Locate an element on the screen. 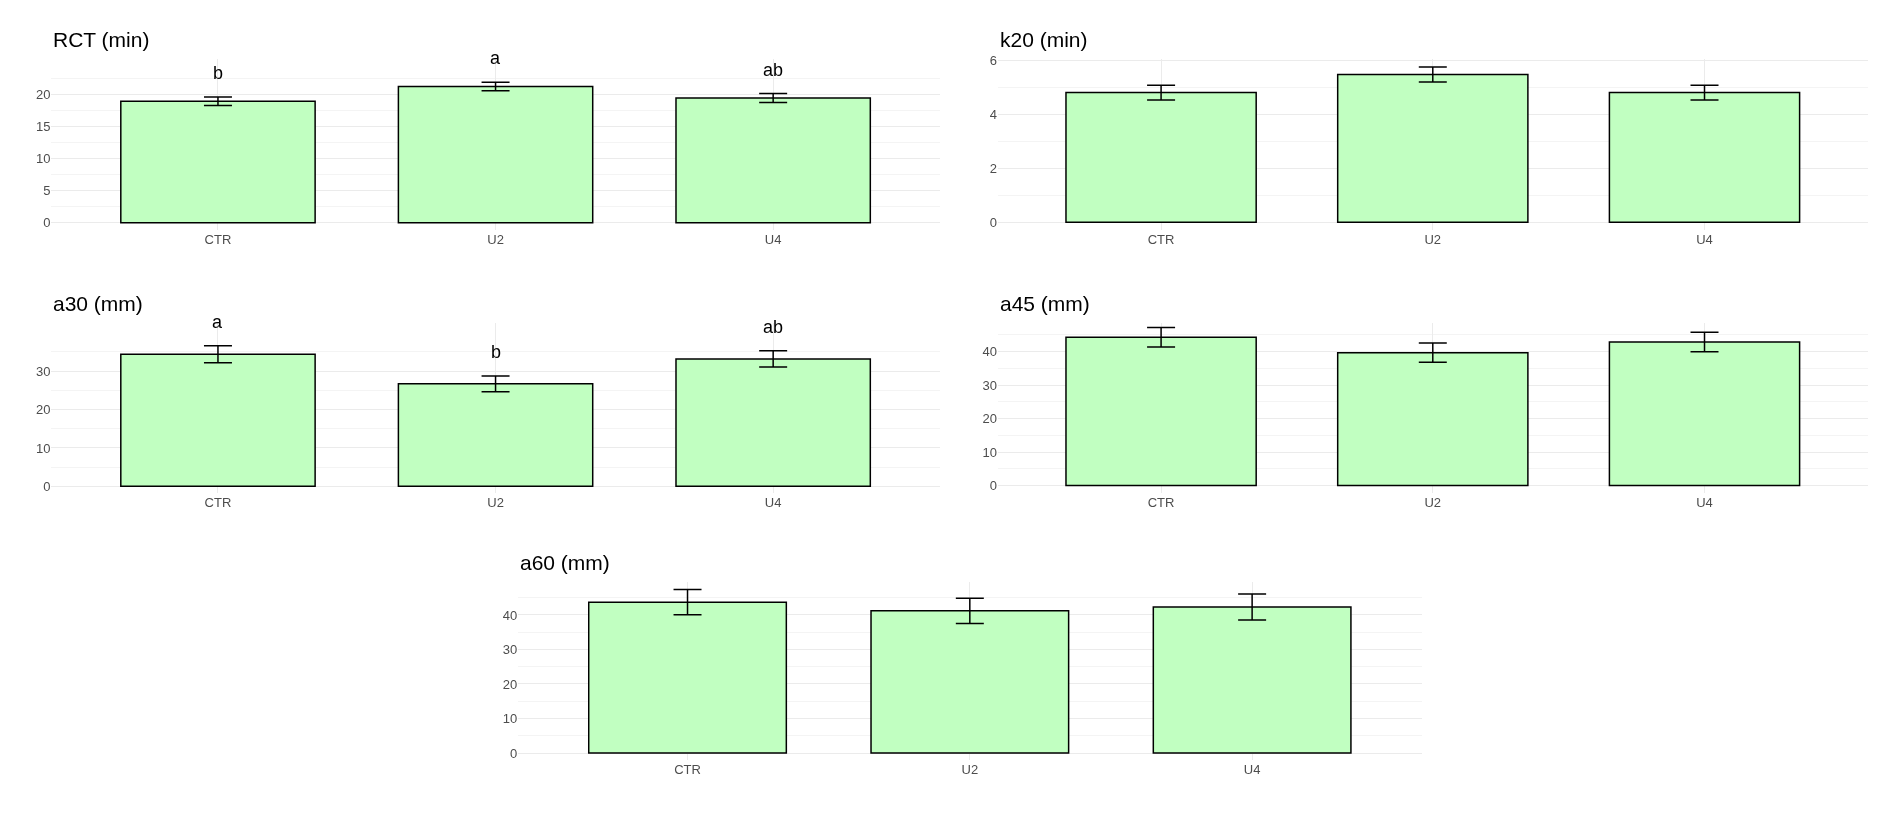 The image size is (1902, 817). chart-title: a45 (mm) is located at coordinates (1045, 303).